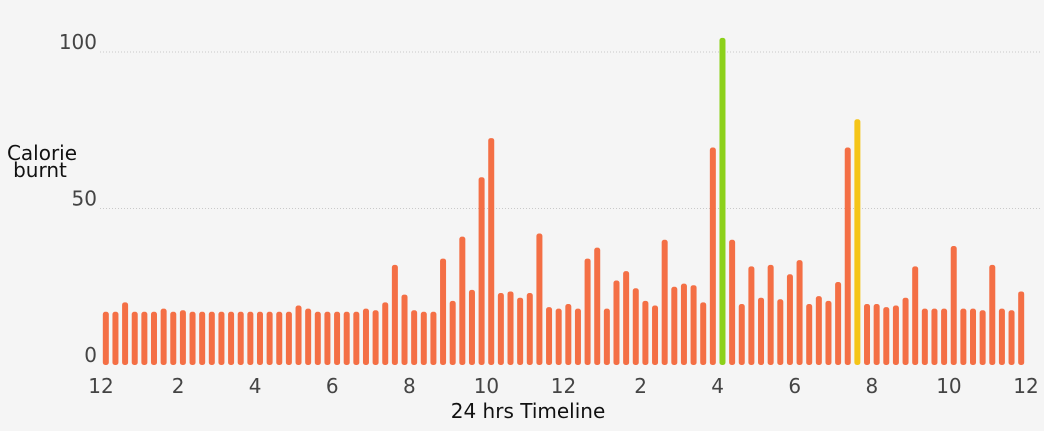 The image size is (1044, 431). I want to click on x-tick-label: 6, so click(794, 386).